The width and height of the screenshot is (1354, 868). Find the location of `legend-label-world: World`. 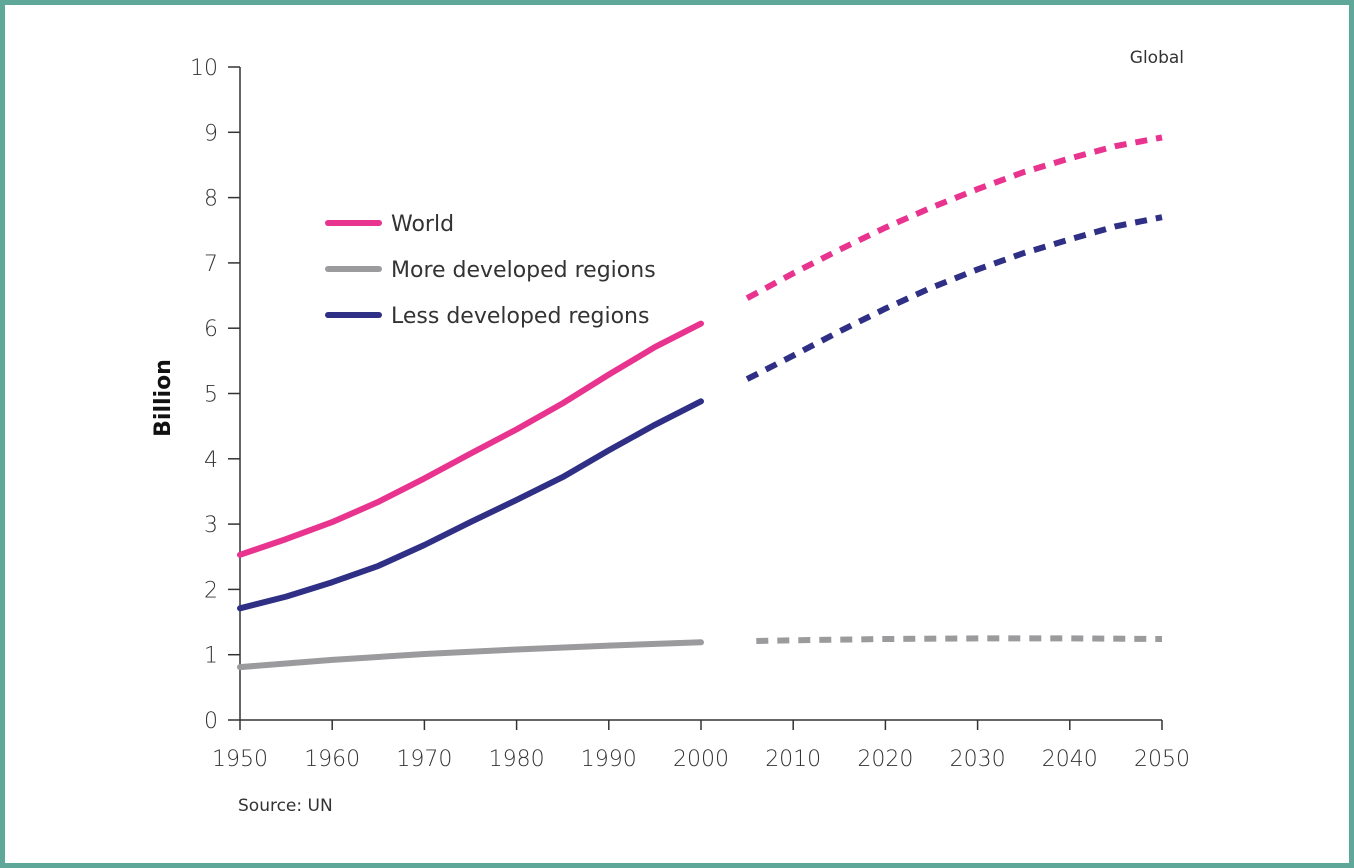

legend-label-world: World is located at coordinates (422, 224).